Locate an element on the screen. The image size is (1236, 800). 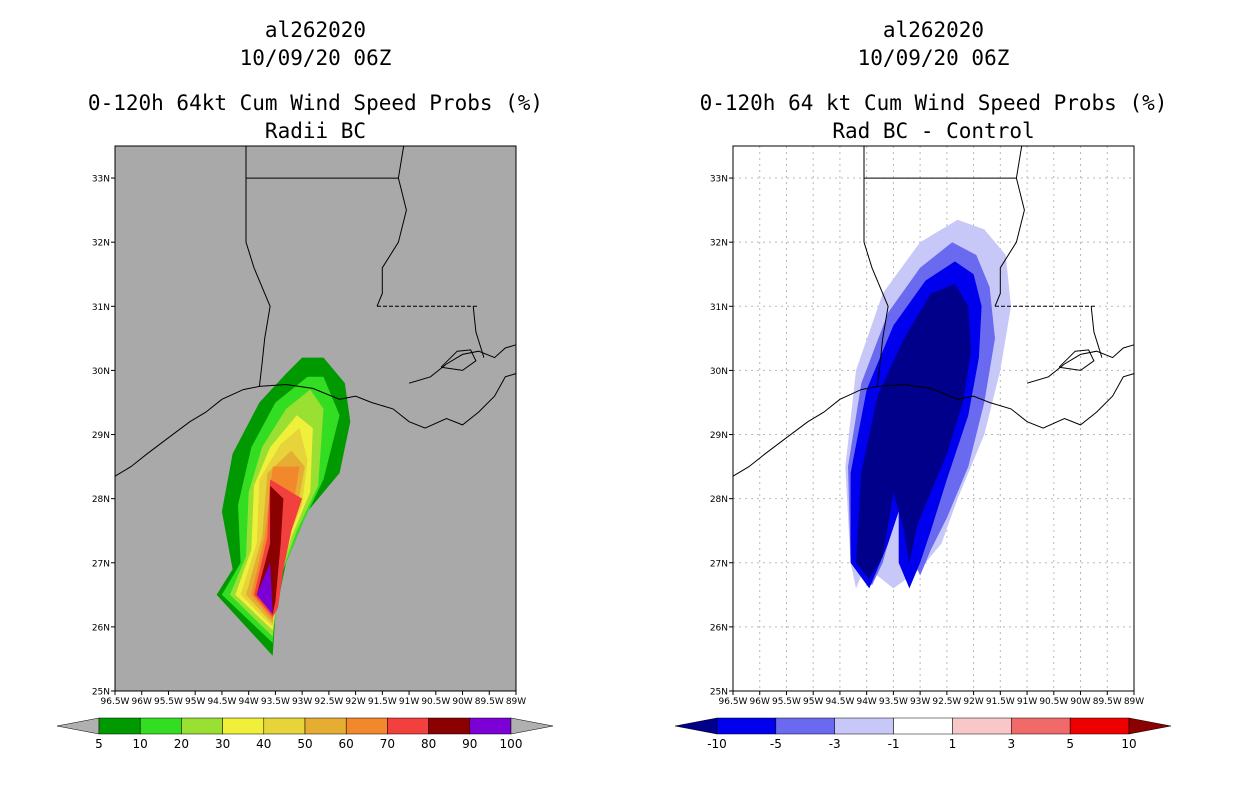
contour--10 is located at coordinates (913, 431).